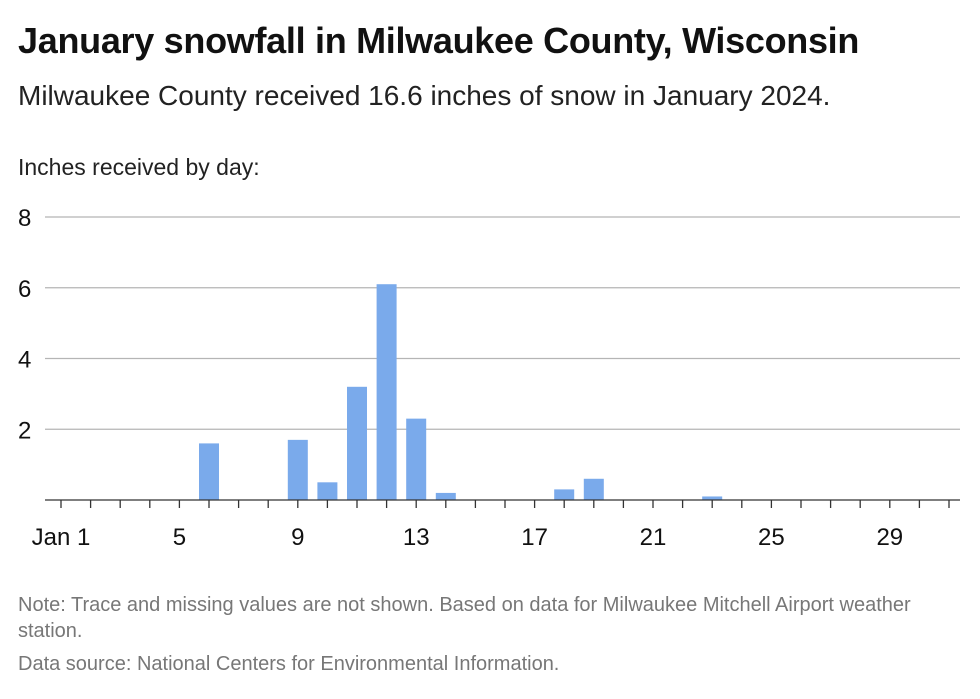 The image size is (980, 699). I want to click on x-tick-label: Jan 1, so click(61, 537).